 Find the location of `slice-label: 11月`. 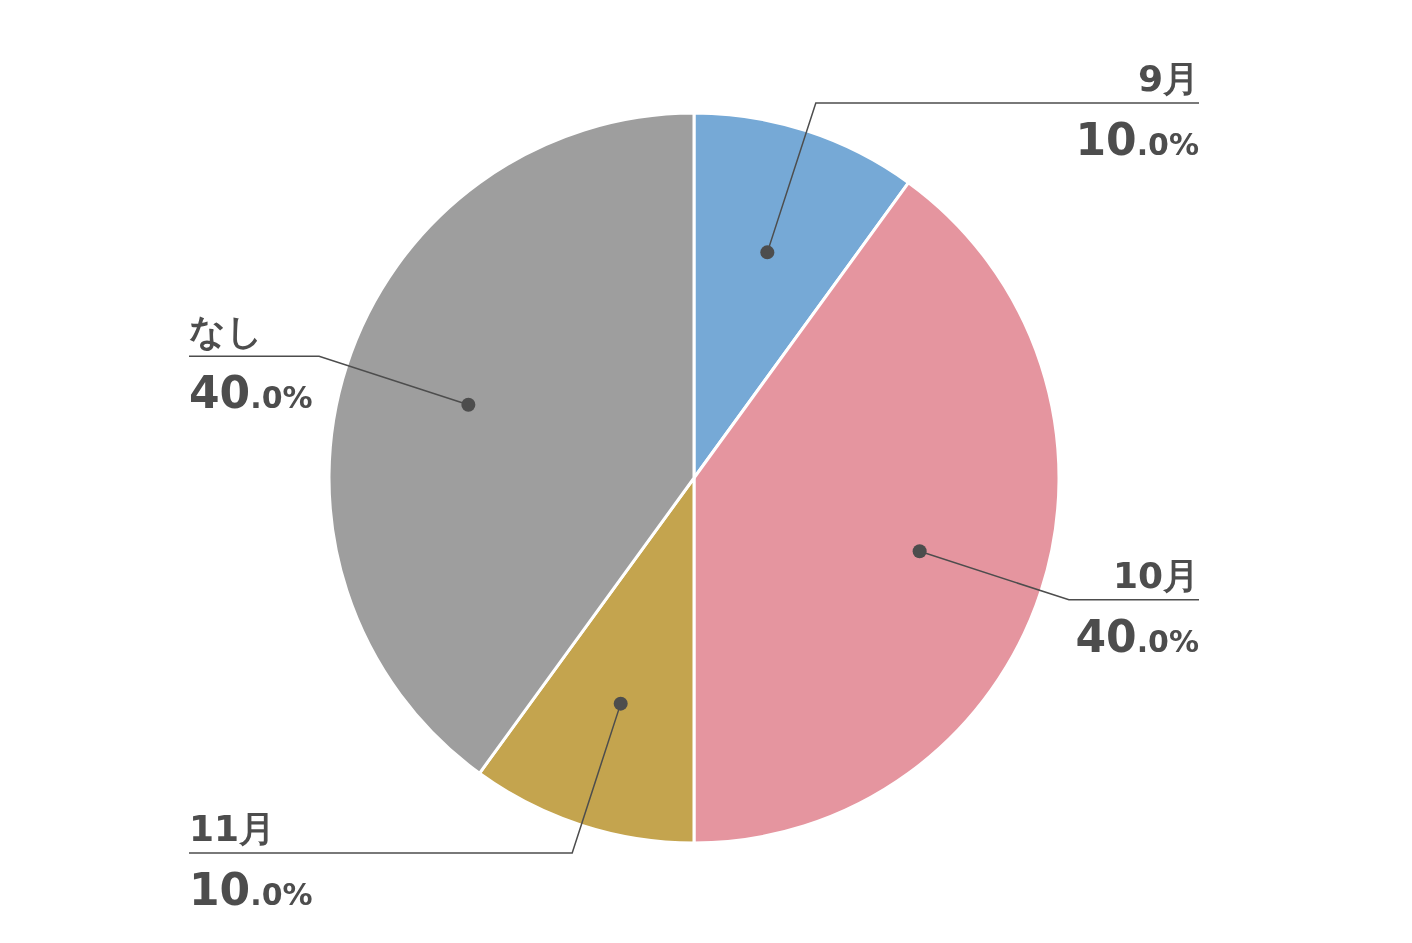

slice-label: 11月 is located at coordinates (232, 828).